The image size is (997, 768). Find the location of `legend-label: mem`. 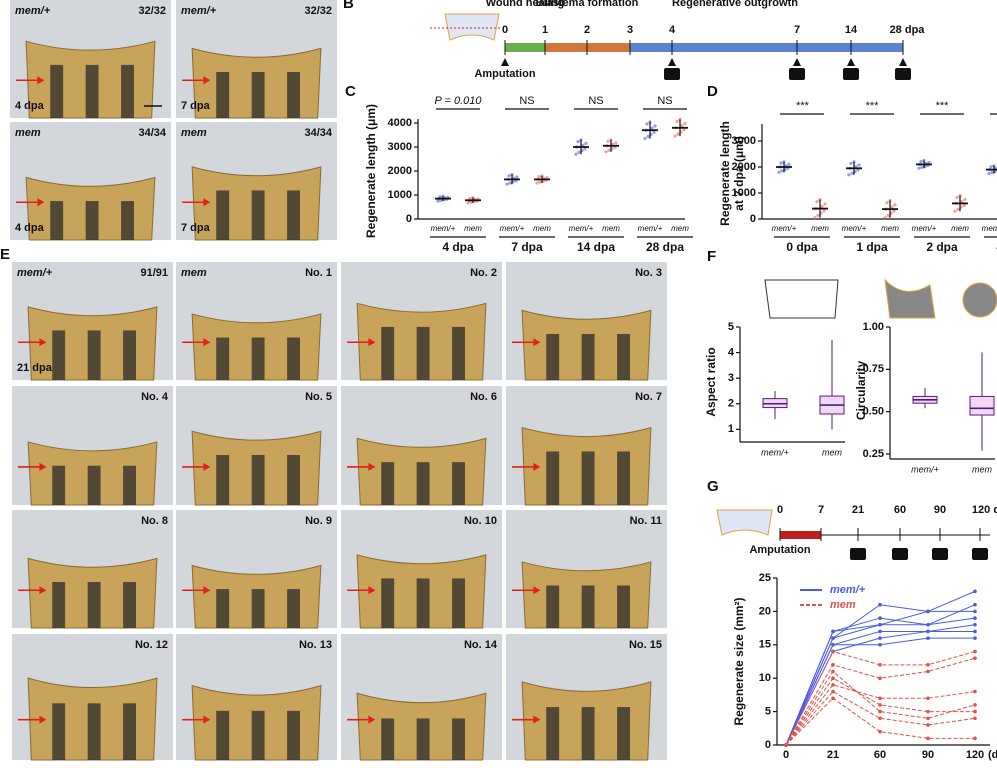

legend-label: mem is located at coordinates (843, 605).